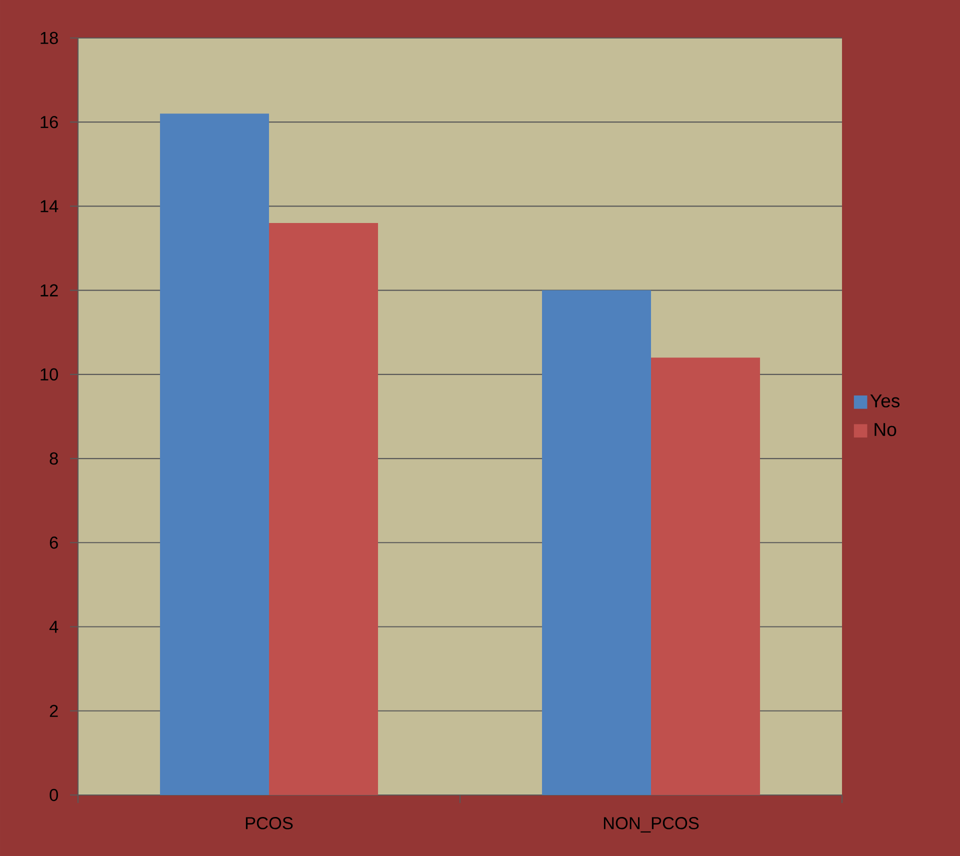 The width and height of the screenshot is (960, 856). What do you see at coordinates (54, 542) in the screenshot?
I see `y-tick-label: 6` at bounding box center [54, 542].